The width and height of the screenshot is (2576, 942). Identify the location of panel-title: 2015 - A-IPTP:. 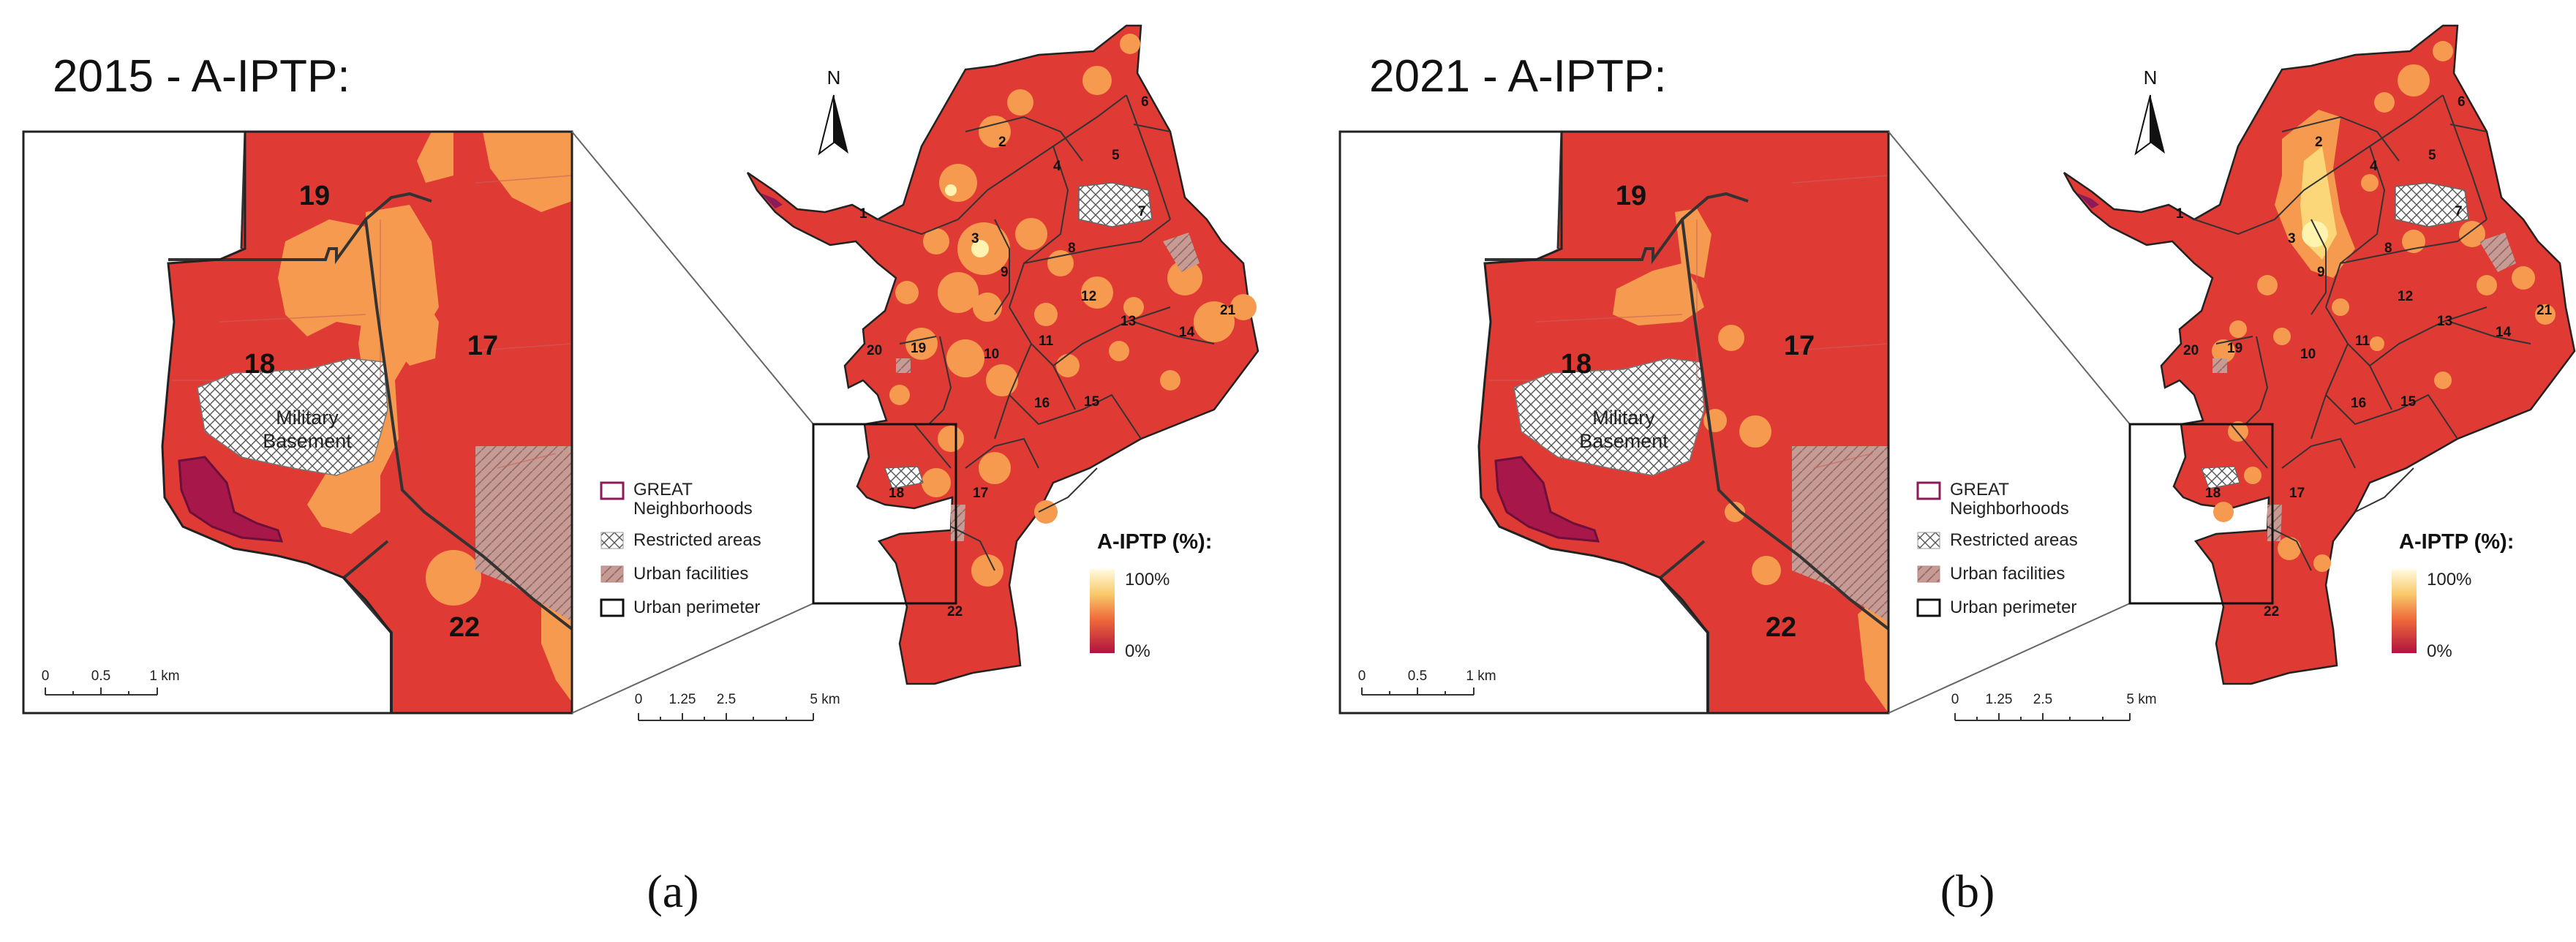
(201, 76).